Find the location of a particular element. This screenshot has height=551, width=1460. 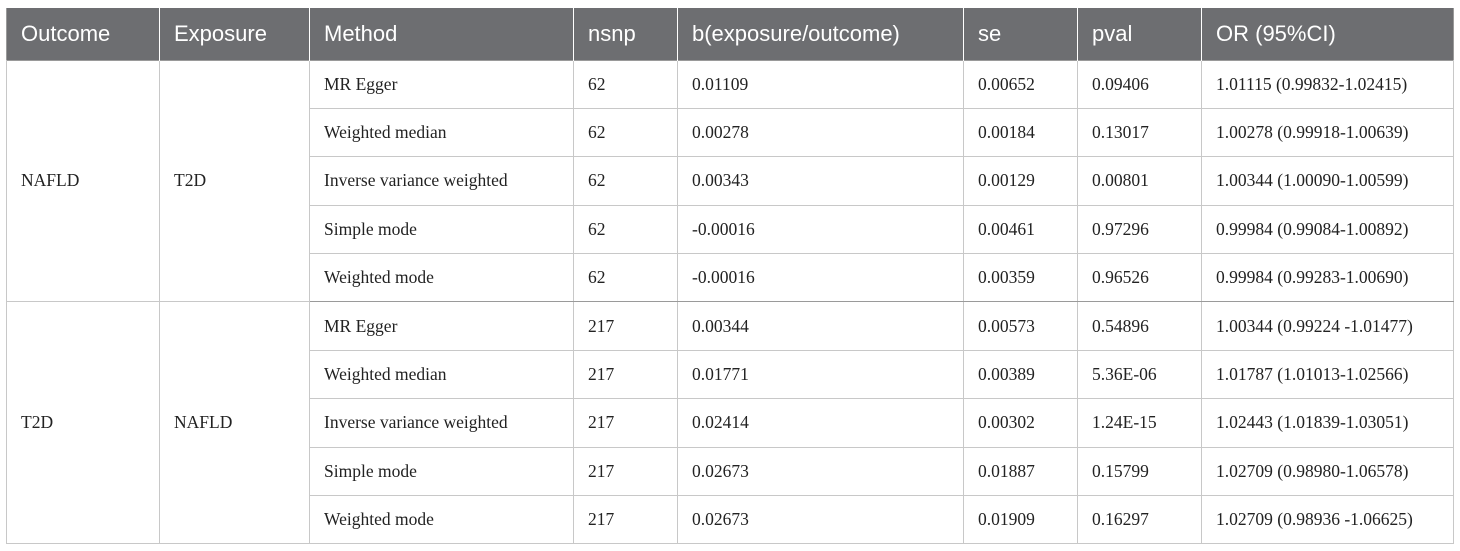

pval-cell: 0.16297 is located at coordinates (1139, 520).